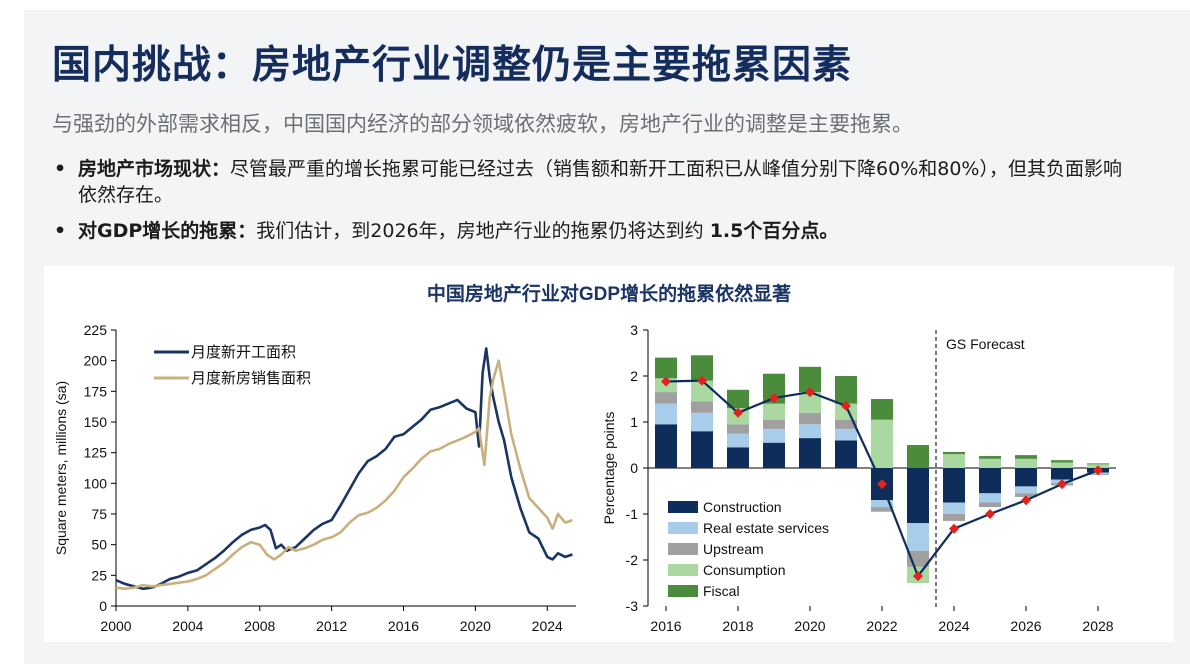 This screenshot has height=664, width=1190. What do you see at coordinates (809, 626) in the screenshot?
I see `x-tick-label: 2020` at bounding box center [809, 626].